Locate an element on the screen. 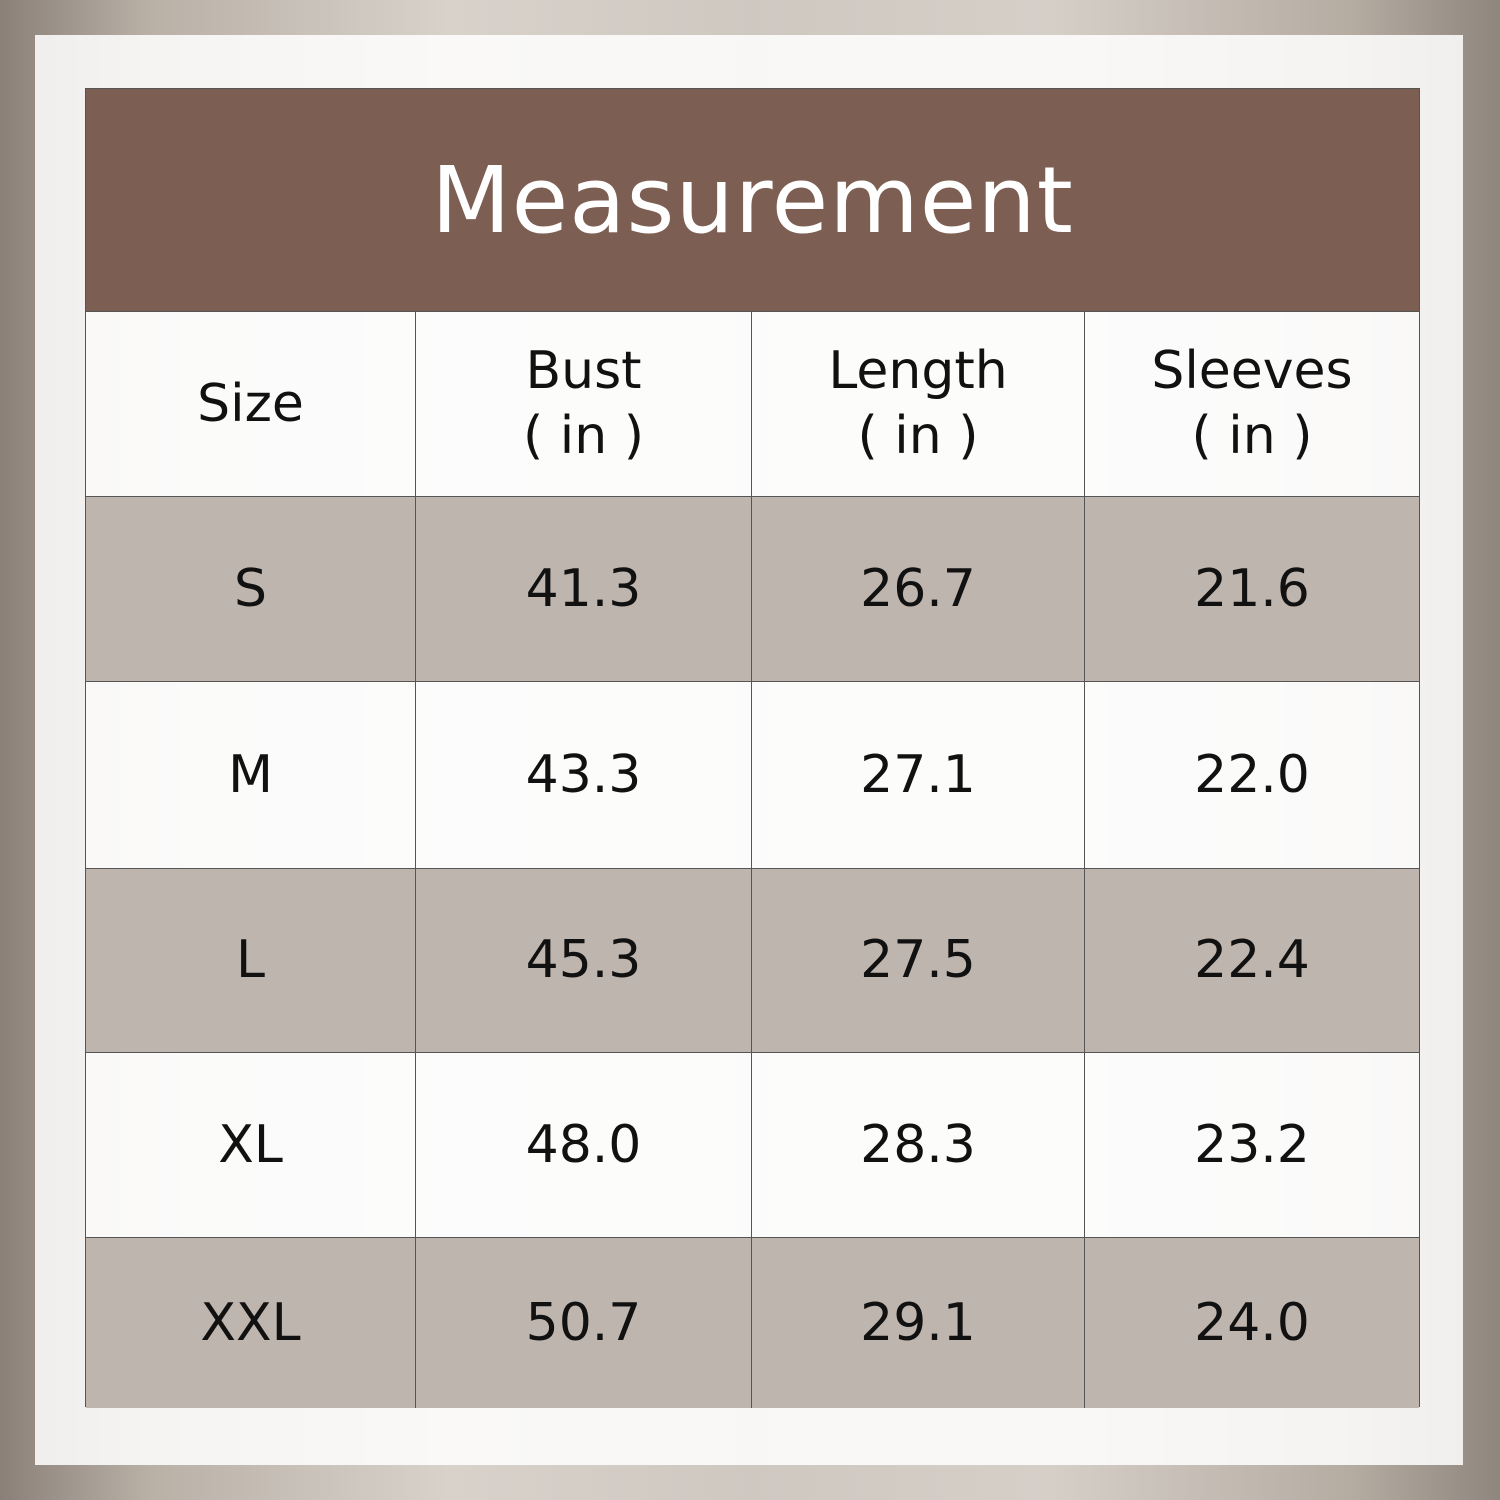  header-bust: Bust( in ) is located at coordinates (584, 404).